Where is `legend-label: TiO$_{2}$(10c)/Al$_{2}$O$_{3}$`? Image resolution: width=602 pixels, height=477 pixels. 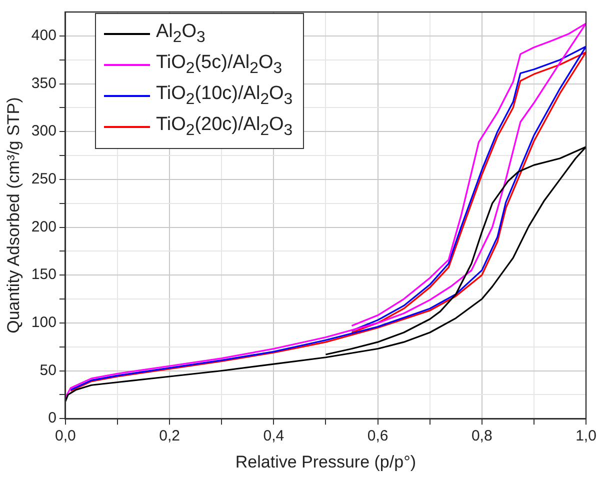 legend-label: TiO$_{2}$(10c)/Al$_{2}$O$_{3}$ is located at coordinates (224, 95).